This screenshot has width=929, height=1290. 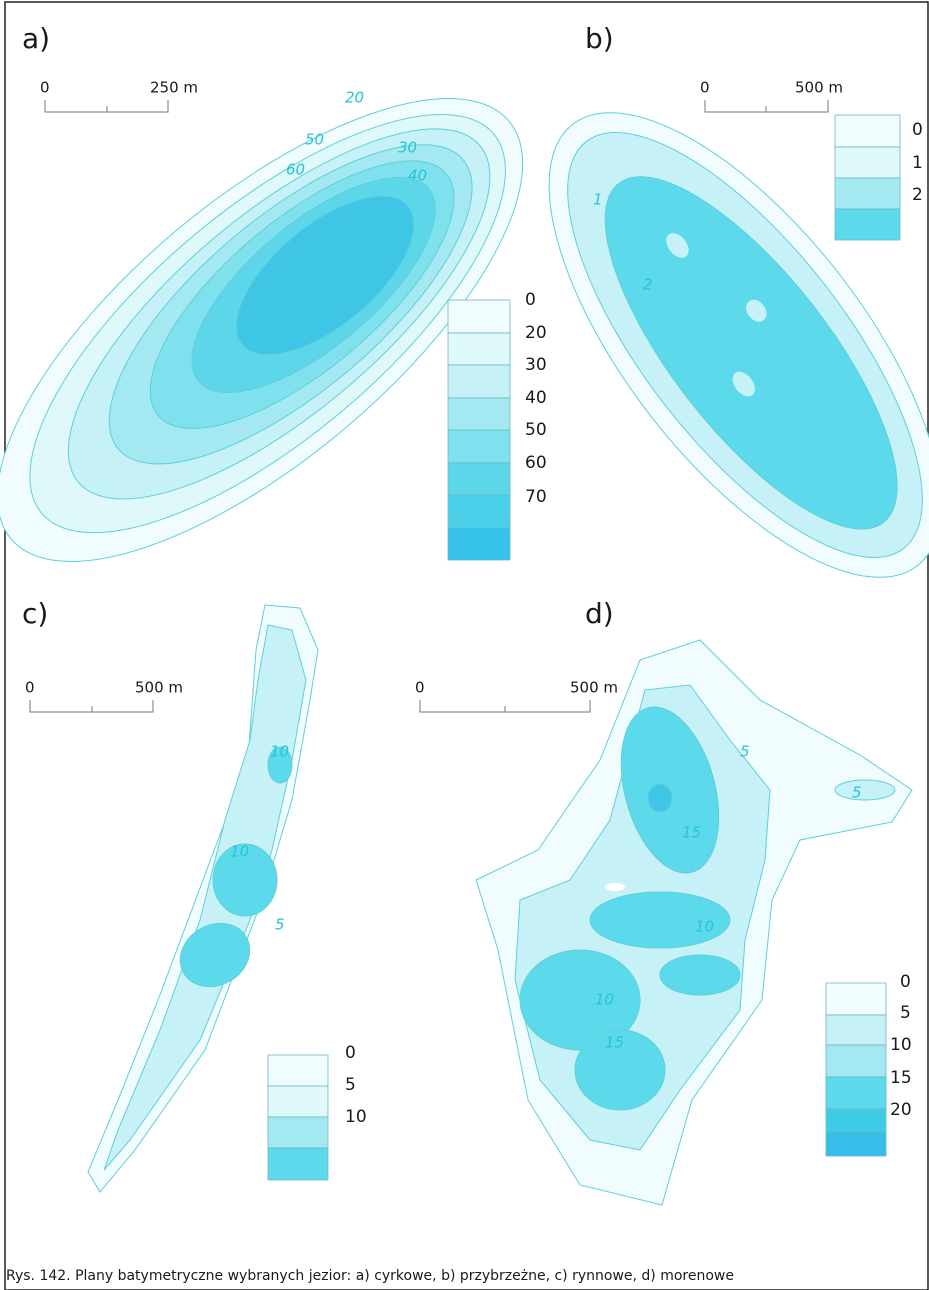 I want to click on panel-label: c), so click(x=35, y=613).